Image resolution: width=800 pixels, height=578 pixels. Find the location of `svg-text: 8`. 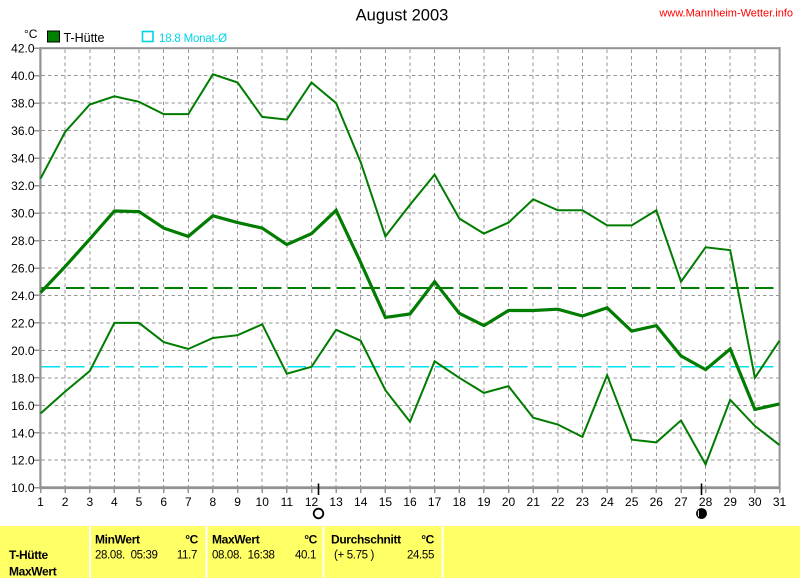

svg-text: 8 is located at coordinates (213, 502).